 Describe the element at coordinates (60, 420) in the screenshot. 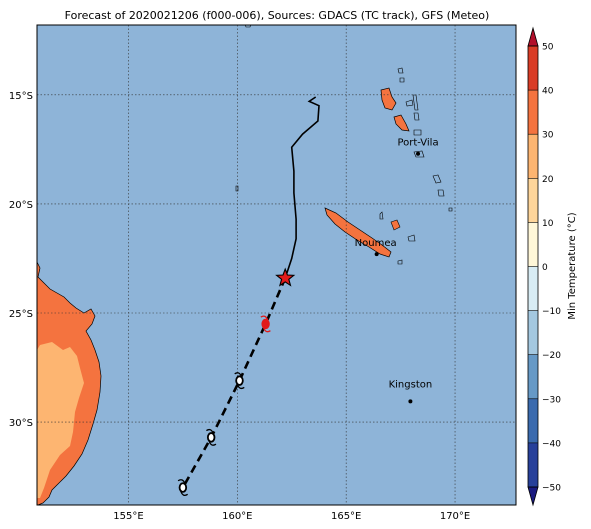

I see `australia-mild-region` at that location.